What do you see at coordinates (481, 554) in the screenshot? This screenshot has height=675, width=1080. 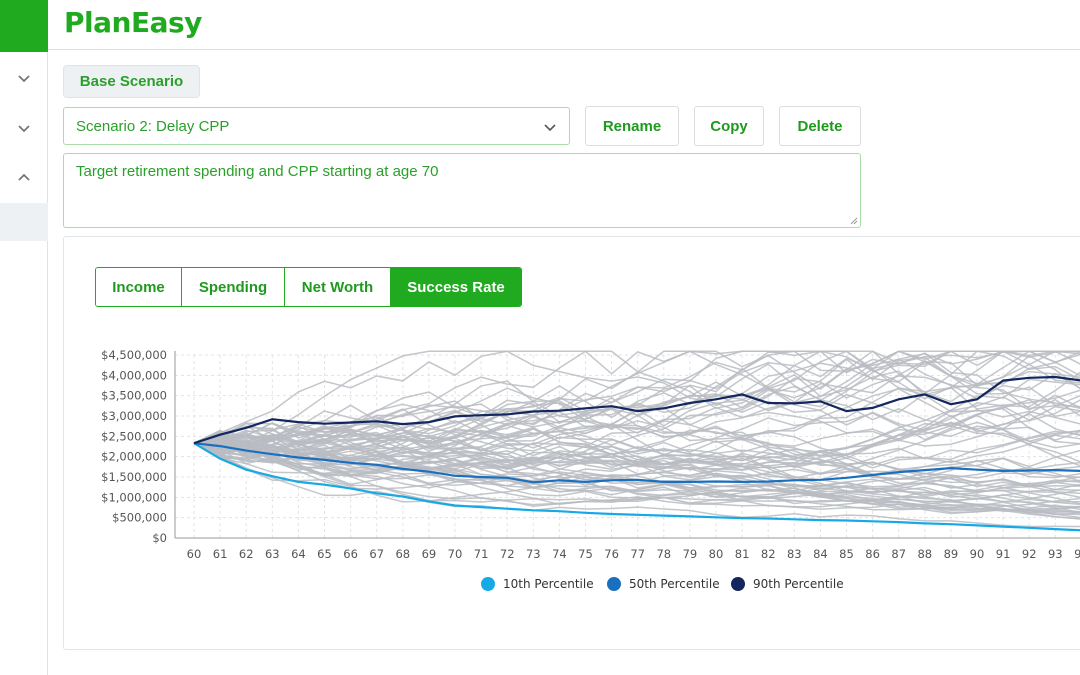 I see `x-tick-label: 71` at bounding box center [481, 554].